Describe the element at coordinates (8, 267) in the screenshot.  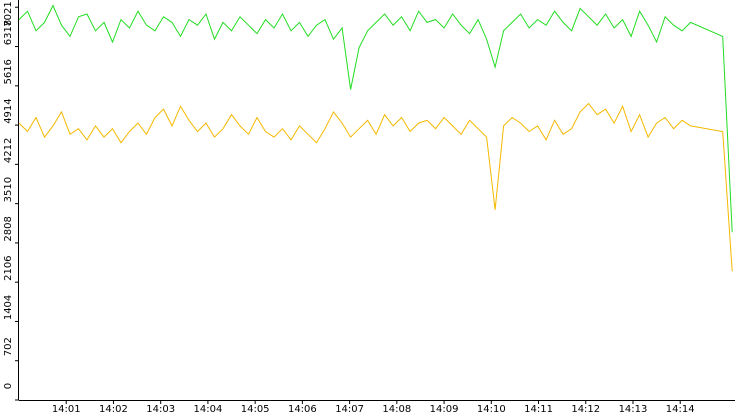
I see `y-tick-label: 2106` at that location.